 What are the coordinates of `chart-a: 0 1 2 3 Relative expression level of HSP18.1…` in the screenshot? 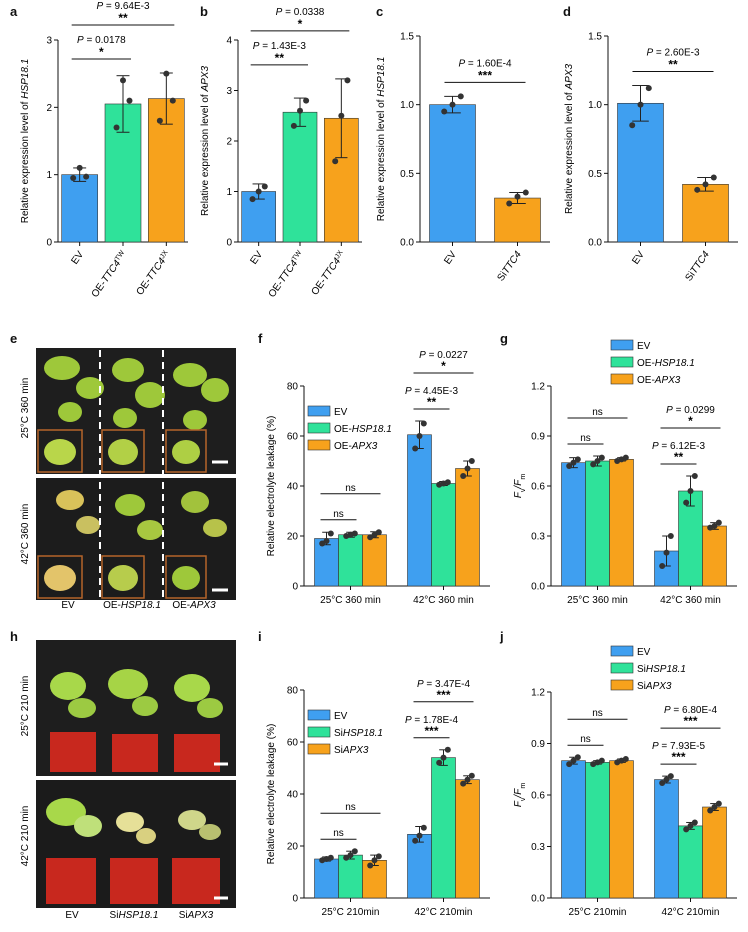 It's located at (104, 150).